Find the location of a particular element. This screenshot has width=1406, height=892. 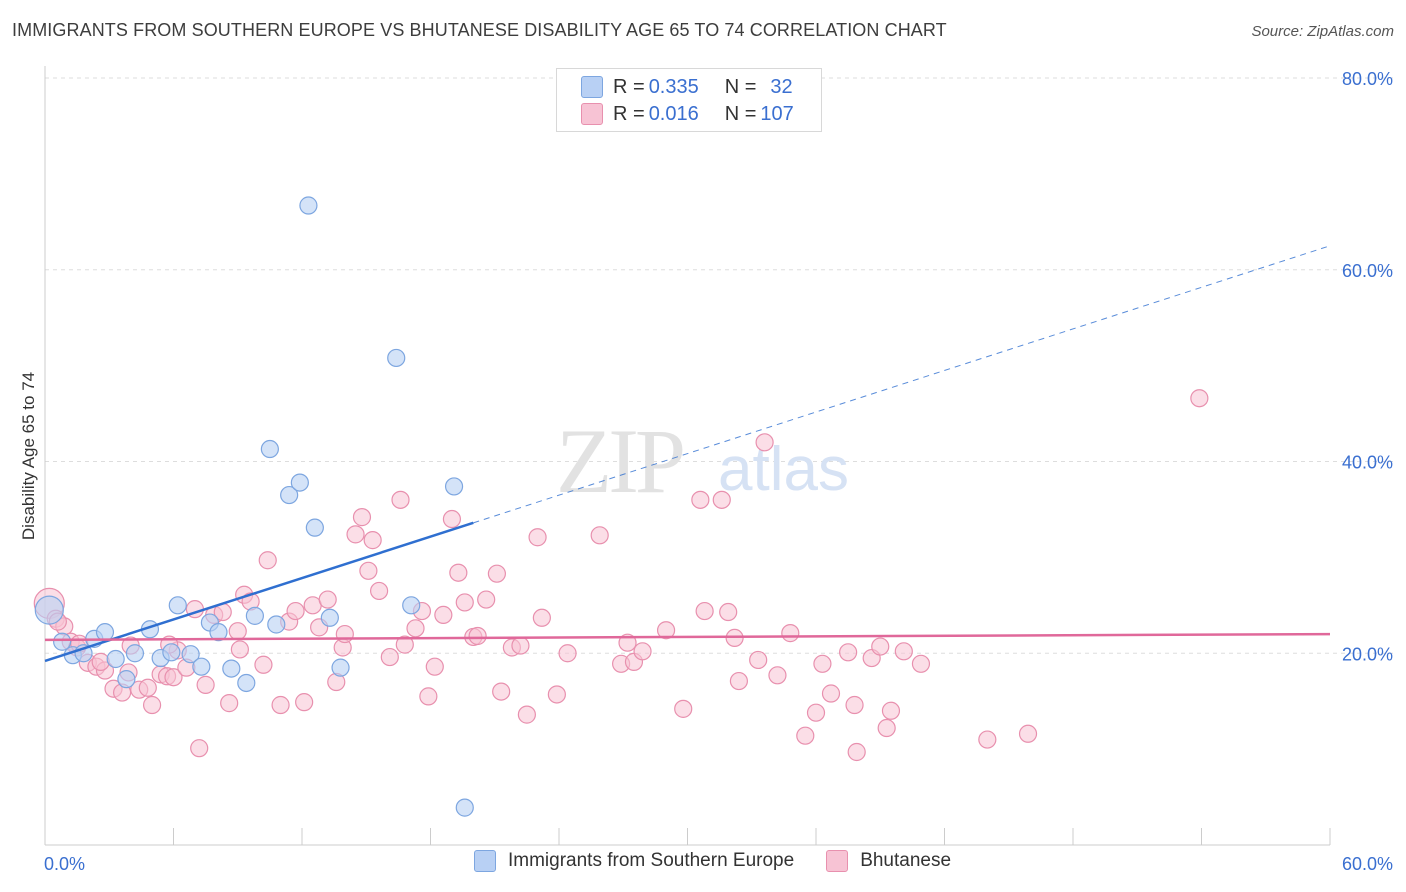

legend-row-blue: R = 0.335 N = 32 is located at coordinates (687, 87).